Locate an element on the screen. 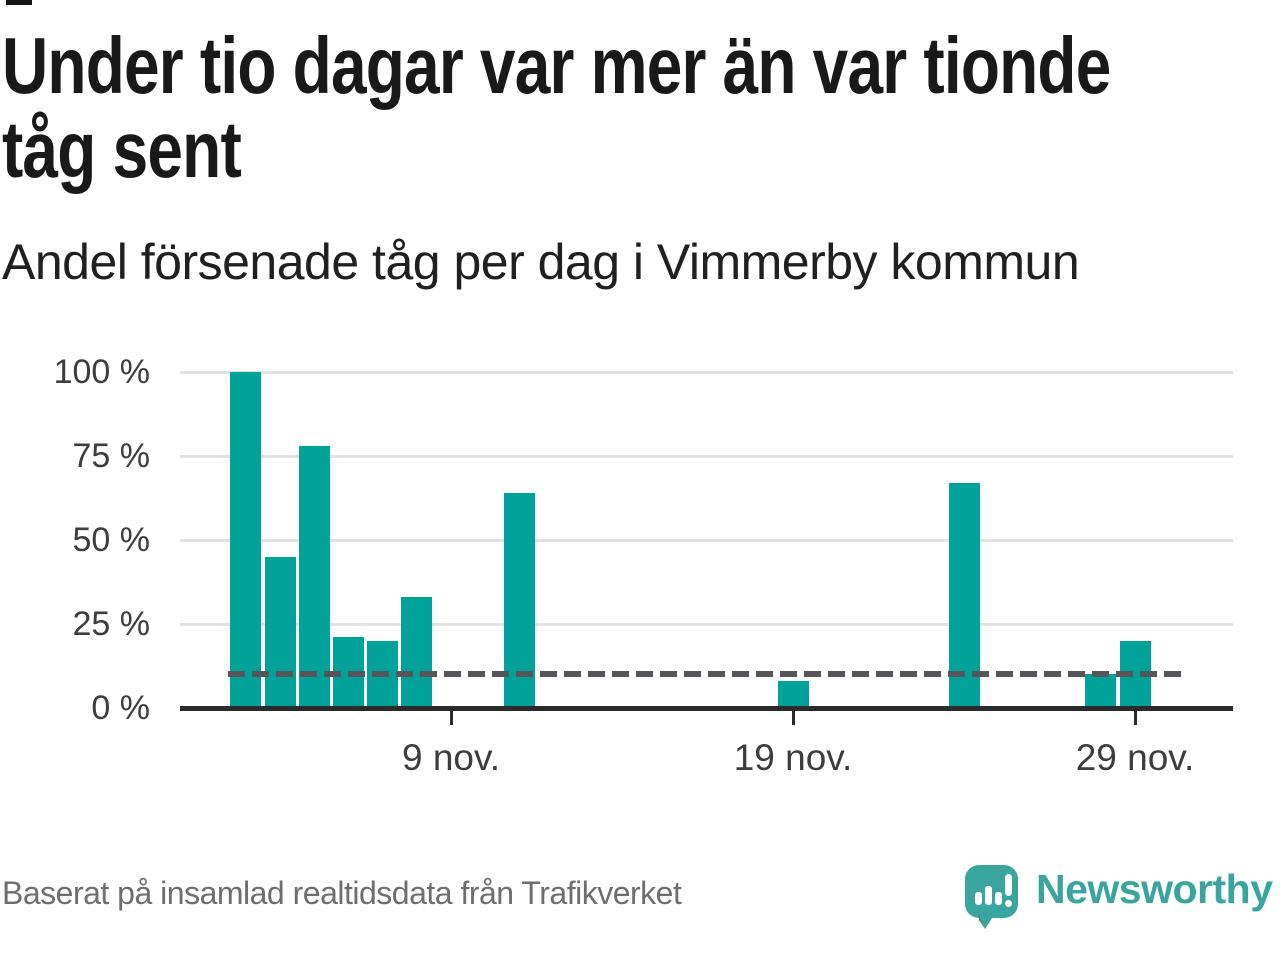  newsworthy-logo: Newsworthy is located at coordinates (1118, 897).